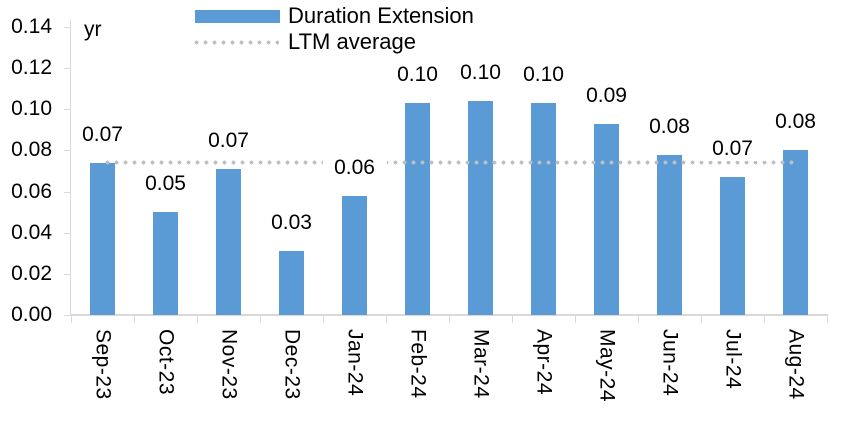 The image size is (852, 422). What do you see at coordinates (31, 109) in the screenshot?
I see `y-axis-tick-label: 0.10` at bounding box center [31, 109].